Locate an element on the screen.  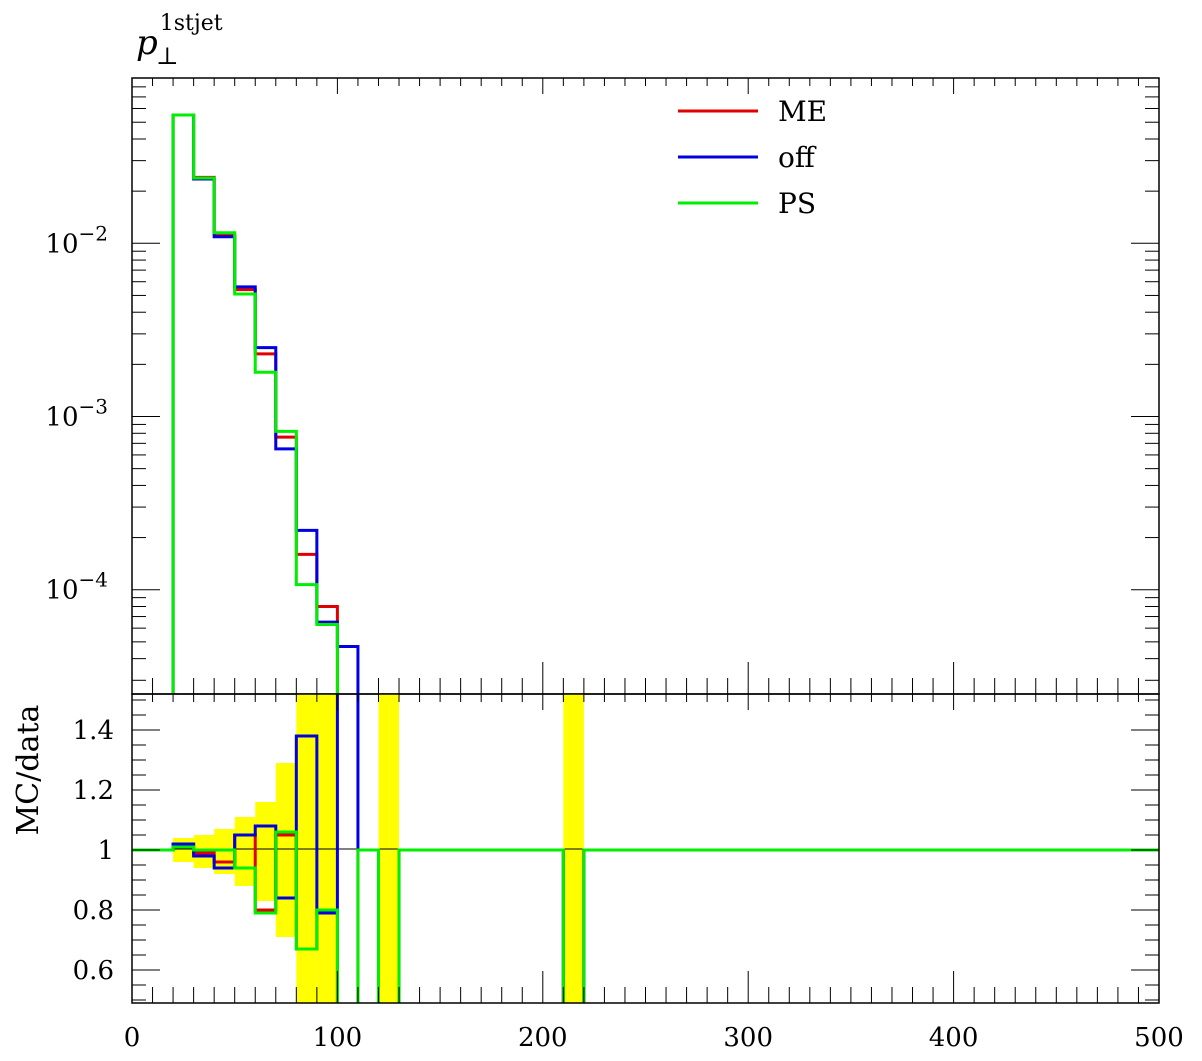
ratio-y-axis-label: MC/data is located at coordinates (28, 769).